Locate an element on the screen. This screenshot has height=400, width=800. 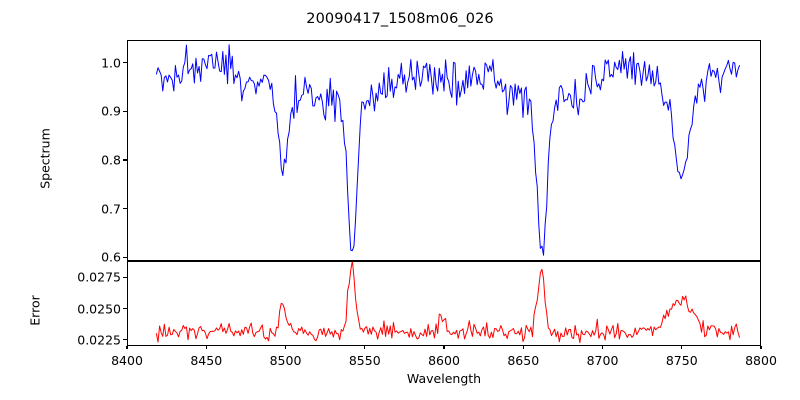
xtick-label: 8700 is located at coordinates (602, 360).